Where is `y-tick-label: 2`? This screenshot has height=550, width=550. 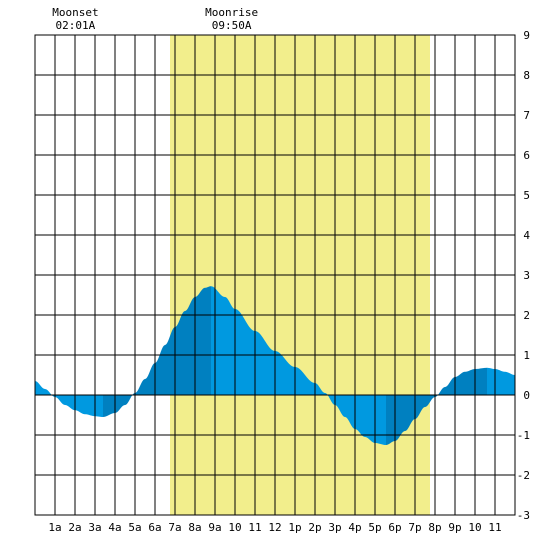
y-tick-label: 2 is located at coordinates (526, 315).